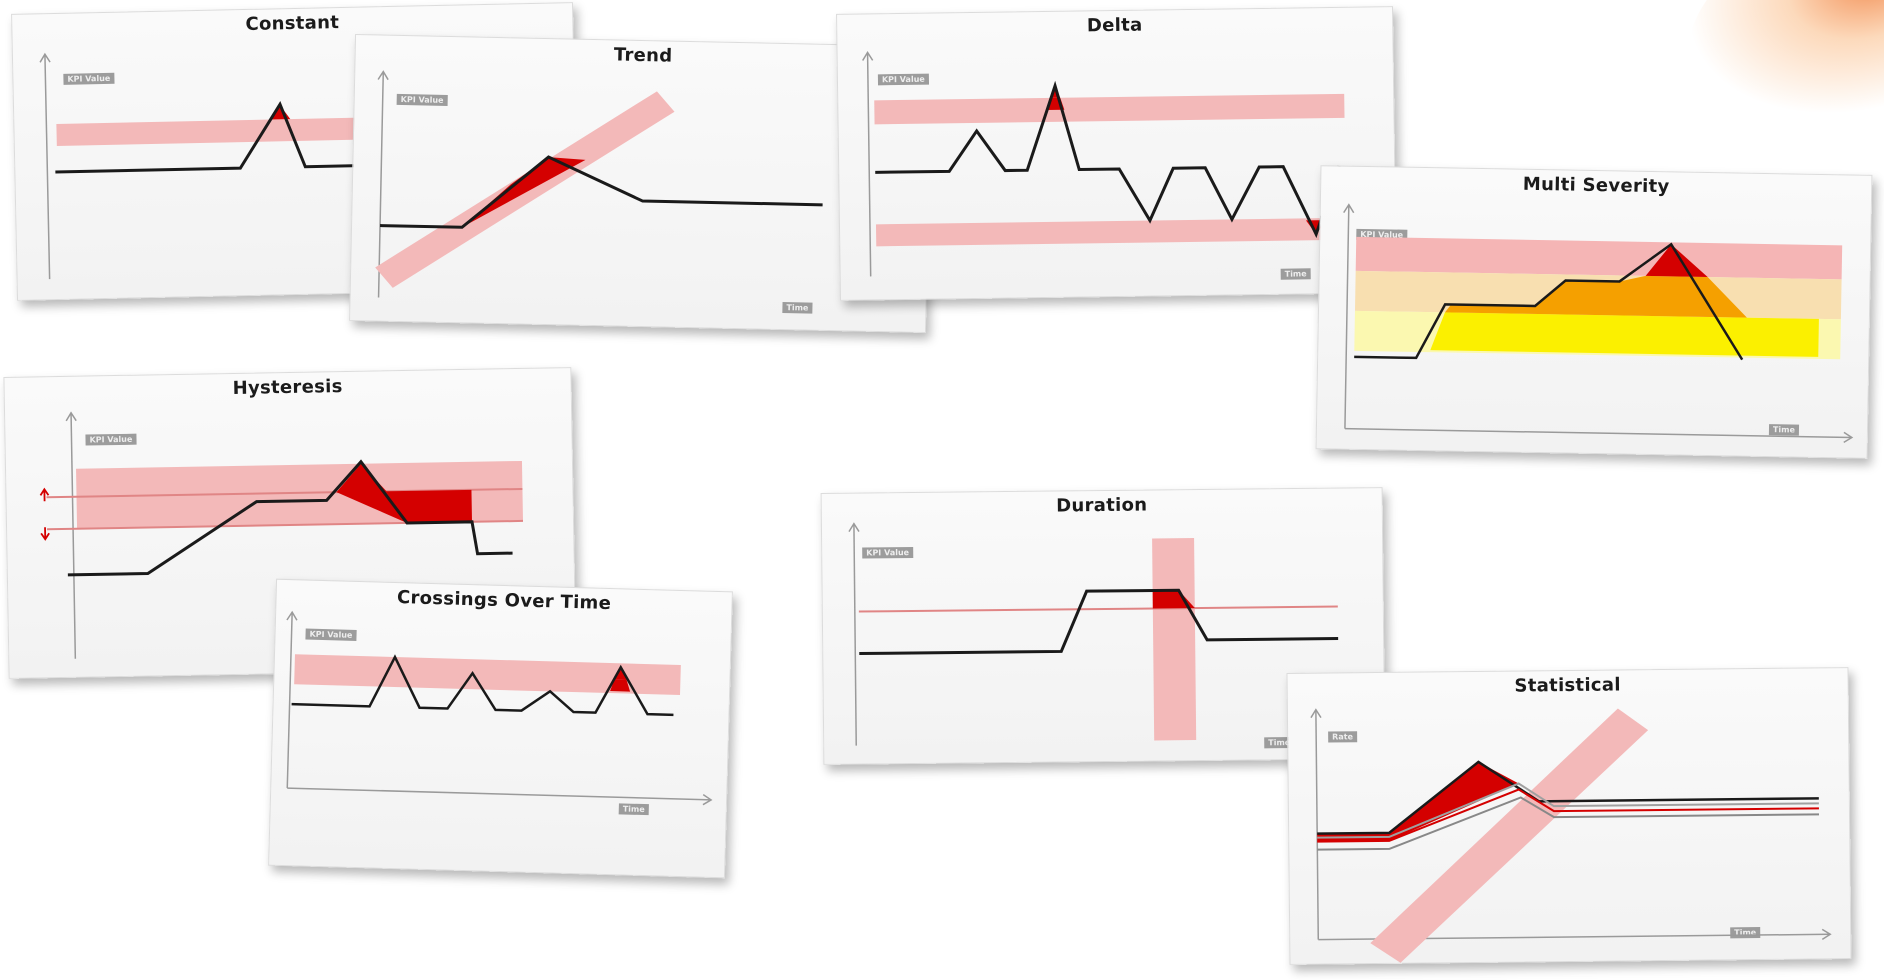  Describe the element at coordinates (1770, 89) in the screenshot. I see `decorative-swirl` at that location.